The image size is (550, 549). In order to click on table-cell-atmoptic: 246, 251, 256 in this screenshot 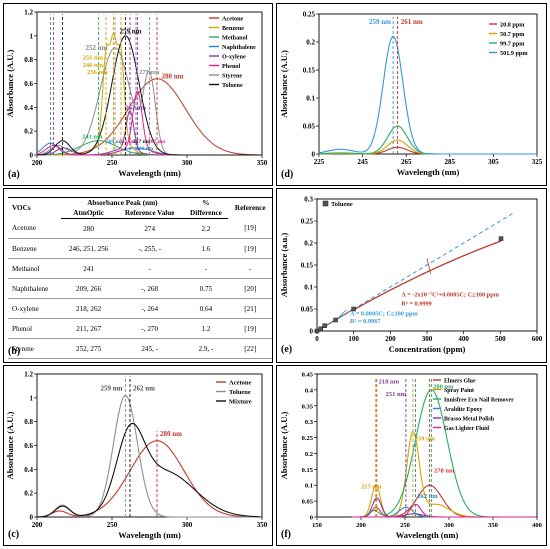, I will do `click(89, 248)`.